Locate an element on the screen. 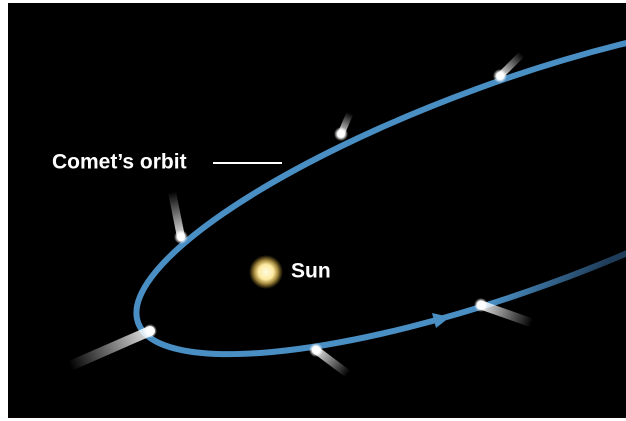 The height and width of the screenshot is (421, 626). sun is located at coordinates (266, 272).